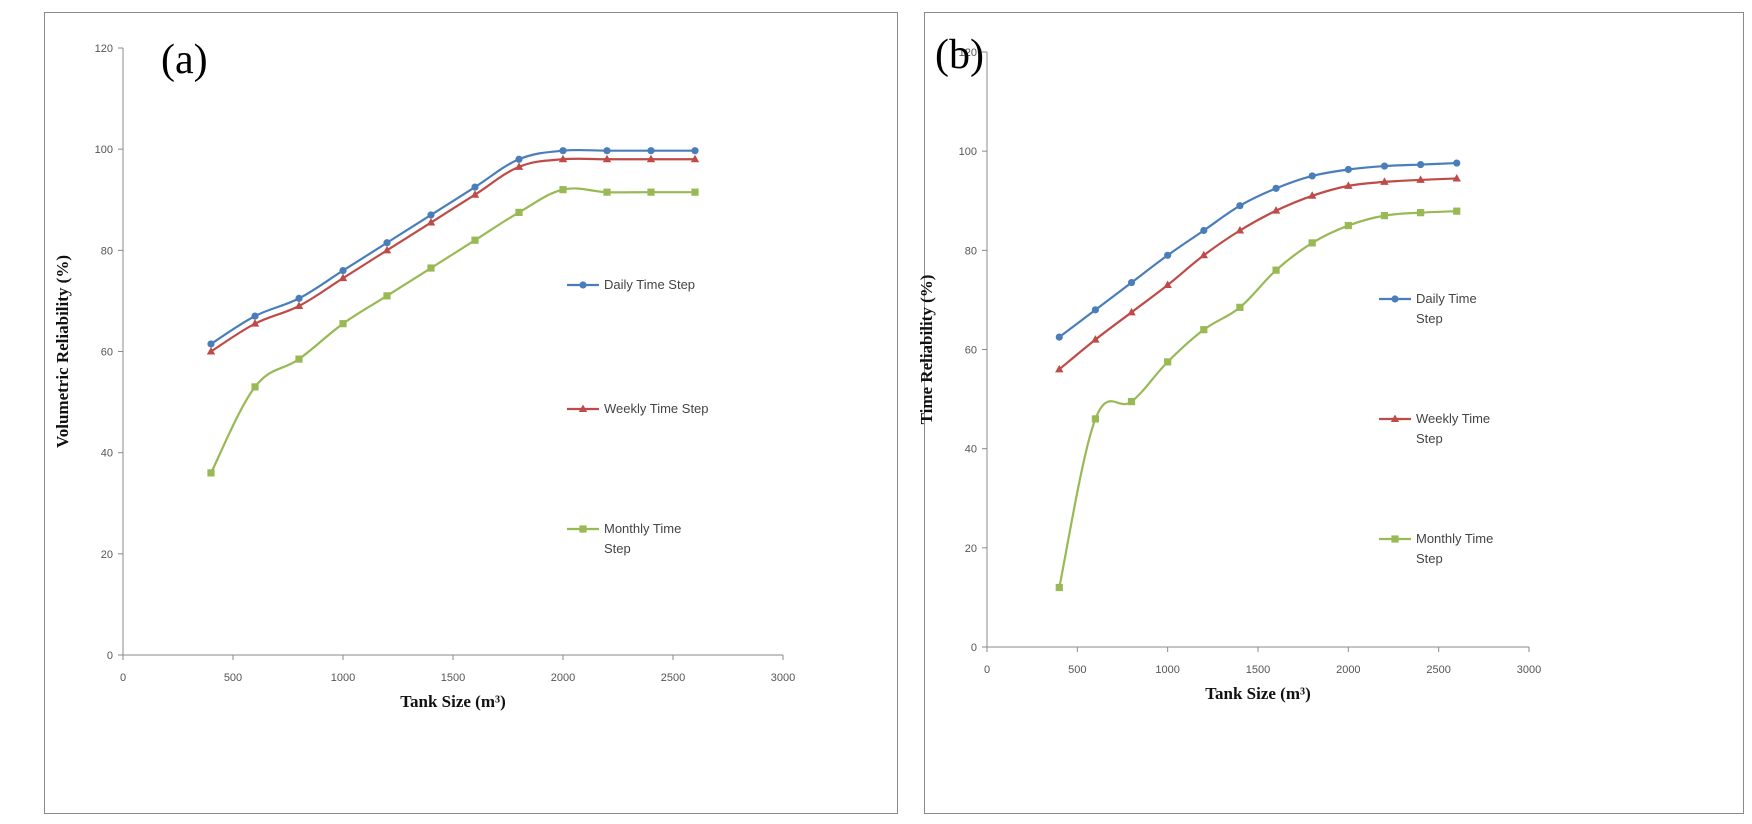 The width and height of the screenshot is (1752, 824). Describe the element at coordinates (1258, 250) in the screenshot. I see `series-daily-time-step` at that location.